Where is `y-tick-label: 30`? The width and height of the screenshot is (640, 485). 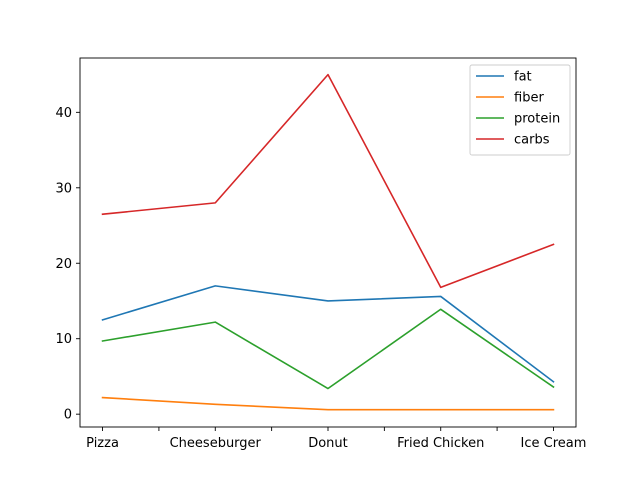 y-tick-label: 30 is located at coordinates (63, 188).